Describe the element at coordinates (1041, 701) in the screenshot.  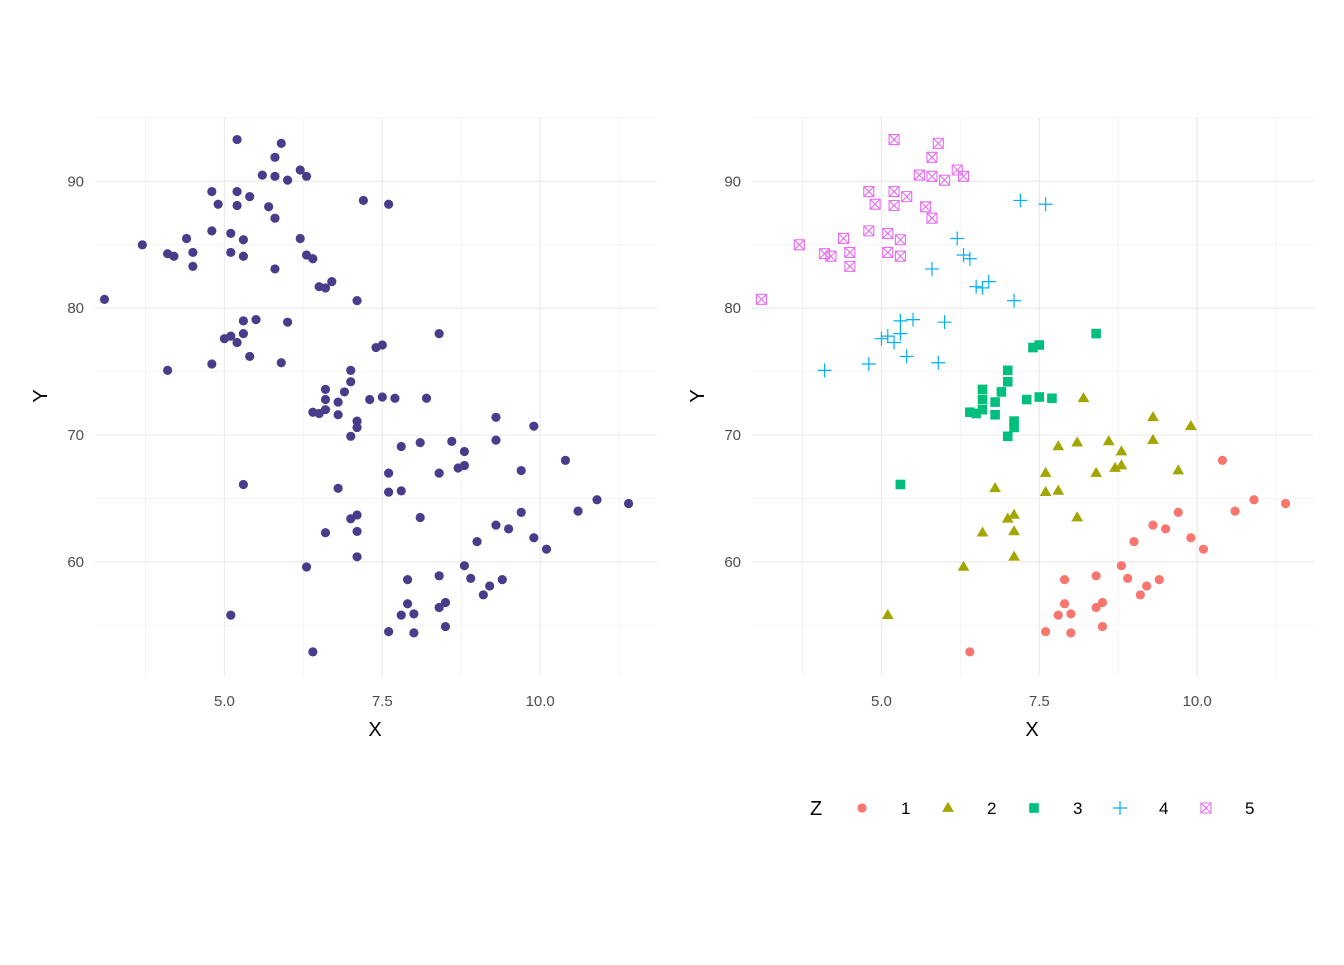
I see `right-x-tick-labels: 5.0 7.5 10.0` at that location.